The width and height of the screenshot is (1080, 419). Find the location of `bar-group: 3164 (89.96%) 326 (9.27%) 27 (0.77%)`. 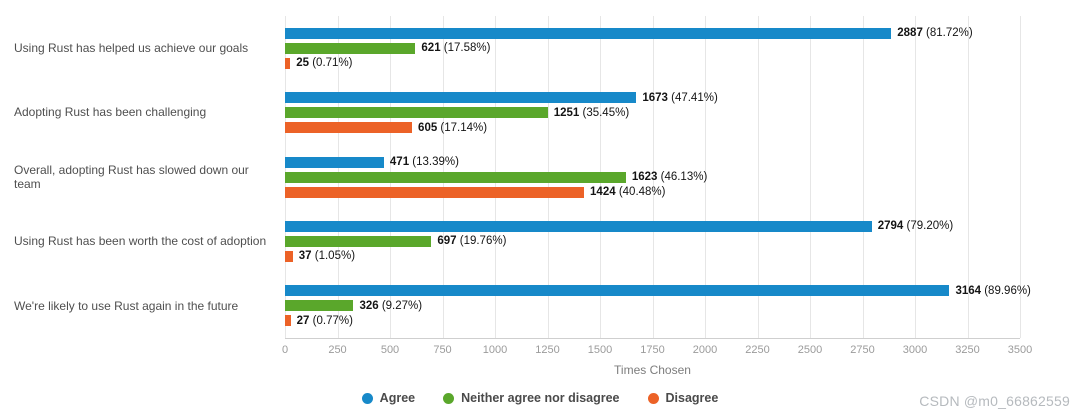

bar-group: 3164 (89.96%) 326 (9.27%) 27 (0.77%) is located at coordinates (658, 306).